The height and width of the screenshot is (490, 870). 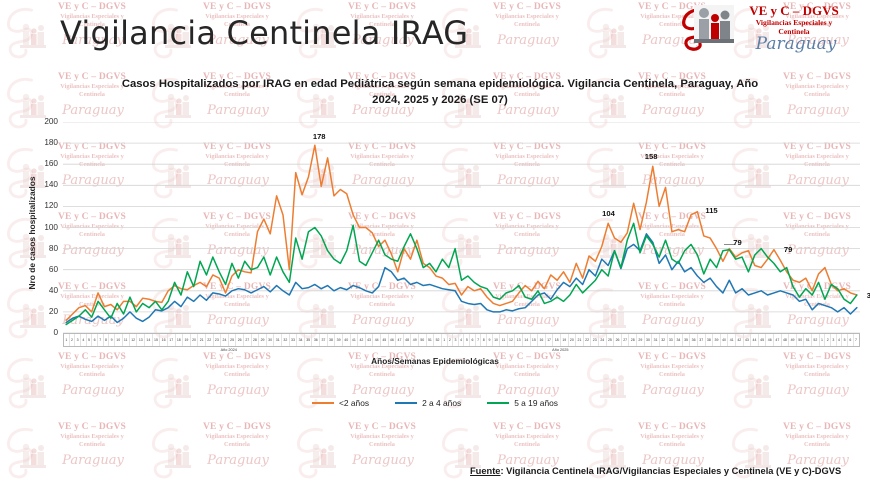 What do you see at coordinates (301, 340) in the screenshot?
I see `x-tick-label: 34` at bounding box center [301, 340].